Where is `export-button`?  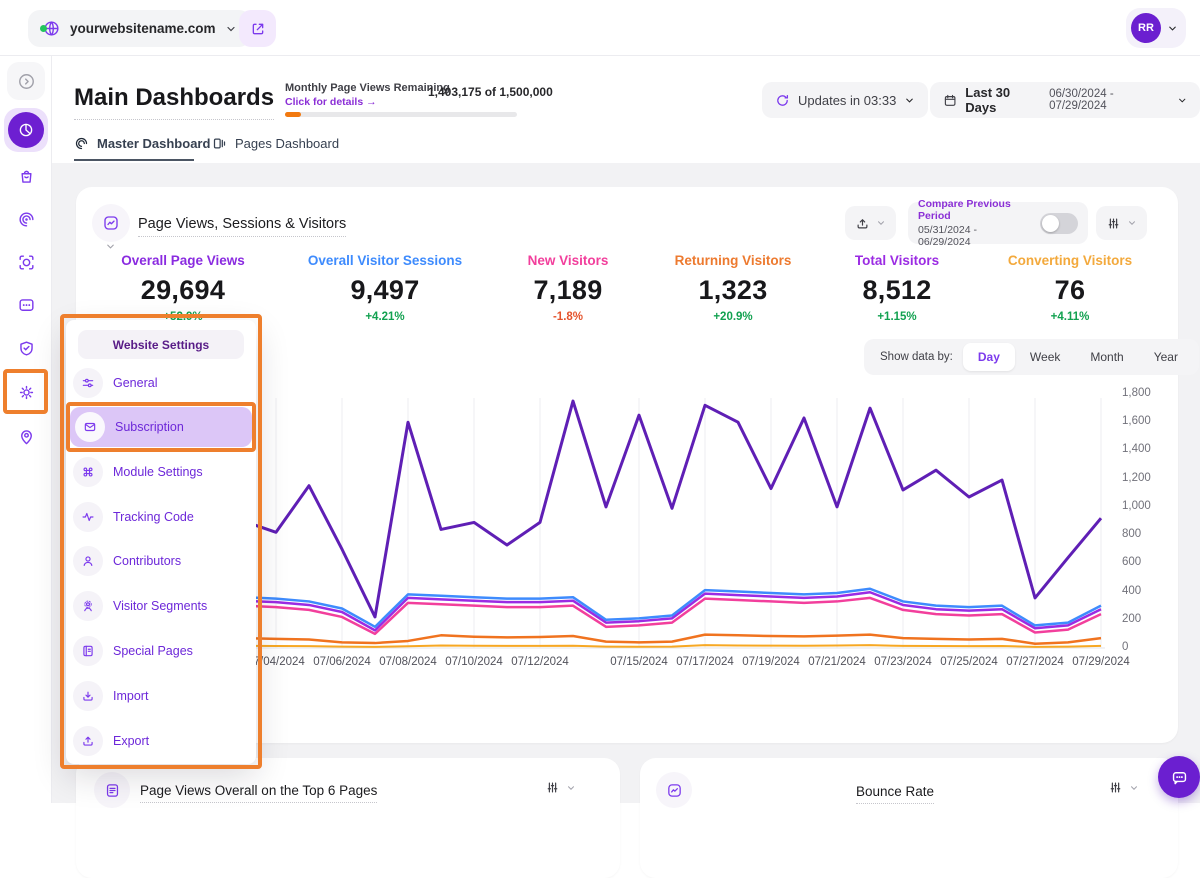
export-button is located at coordinates (870, 223).